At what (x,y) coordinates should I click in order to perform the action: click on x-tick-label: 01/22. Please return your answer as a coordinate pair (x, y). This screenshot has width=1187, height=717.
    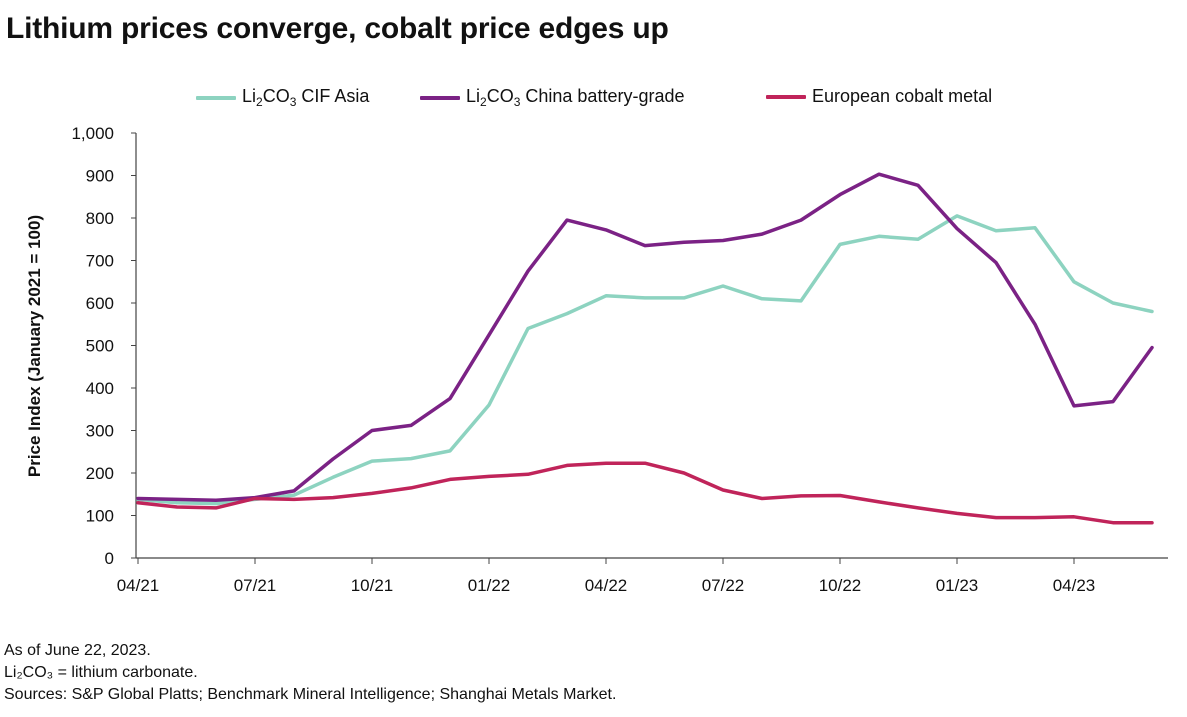
    Looking at the image, I should click on (489, 585).